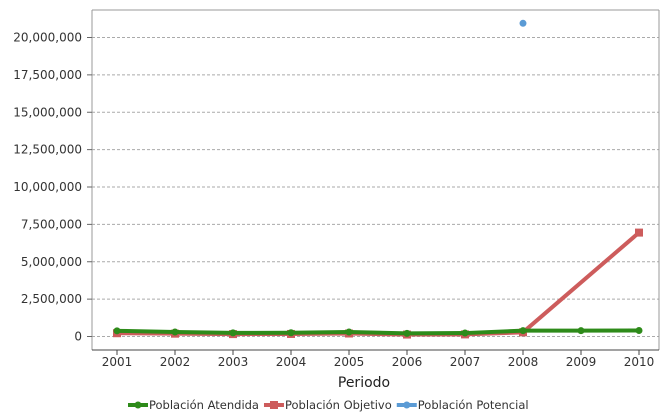 Image resolution: width=660 pixels, height=419 pixels. What do you see at coordinates (47, 75) in the screenshot?
I see `y-tick-label: 17,500,000` at bounding box center [47, 75].